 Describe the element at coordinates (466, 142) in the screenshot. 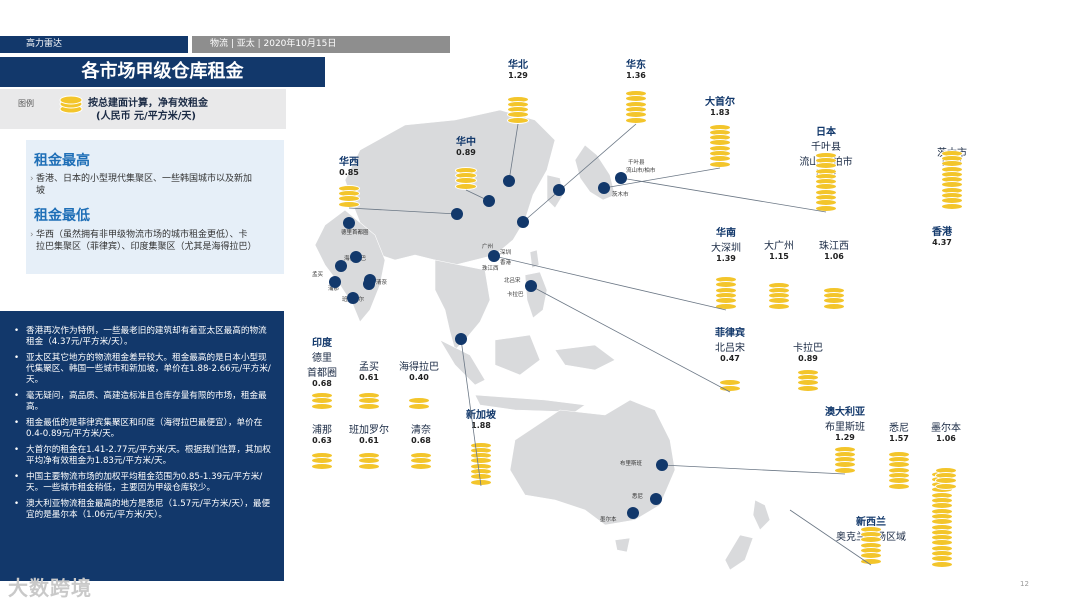

I see `market-region: 华中` at that location.